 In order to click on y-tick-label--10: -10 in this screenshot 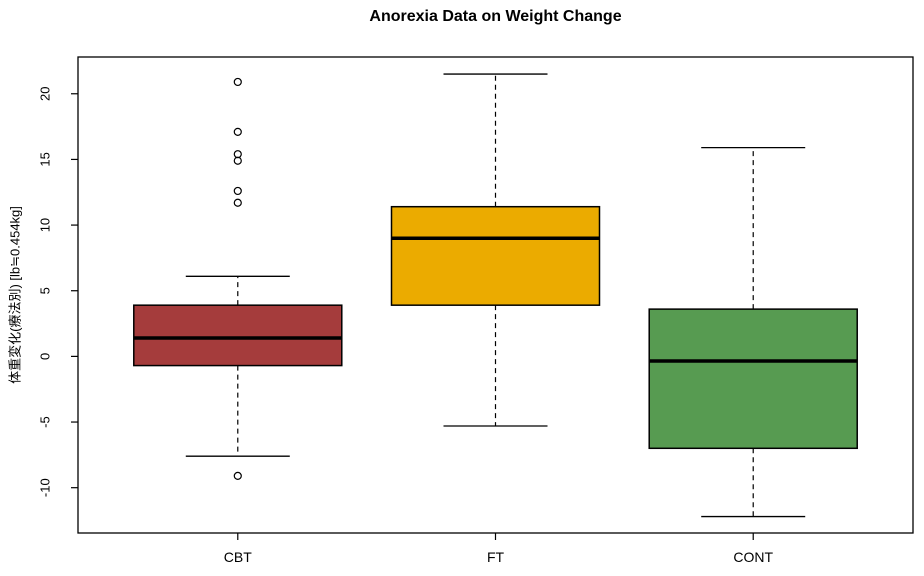, I will do `click(44, 487)`.